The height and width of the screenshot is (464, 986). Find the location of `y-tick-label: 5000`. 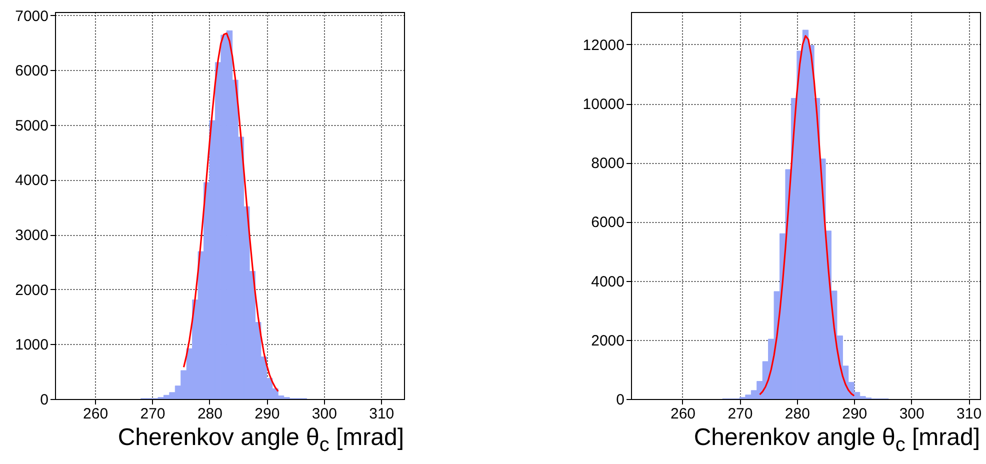

y-tick-label: 5000 is located at coordinates (31, 125).